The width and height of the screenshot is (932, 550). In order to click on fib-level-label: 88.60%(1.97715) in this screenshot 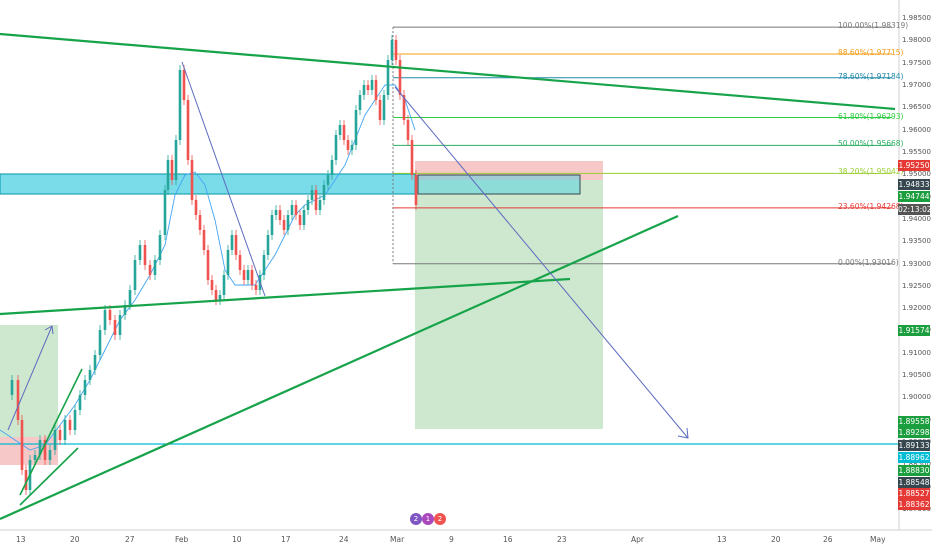, I will do `click(871, 53)`.